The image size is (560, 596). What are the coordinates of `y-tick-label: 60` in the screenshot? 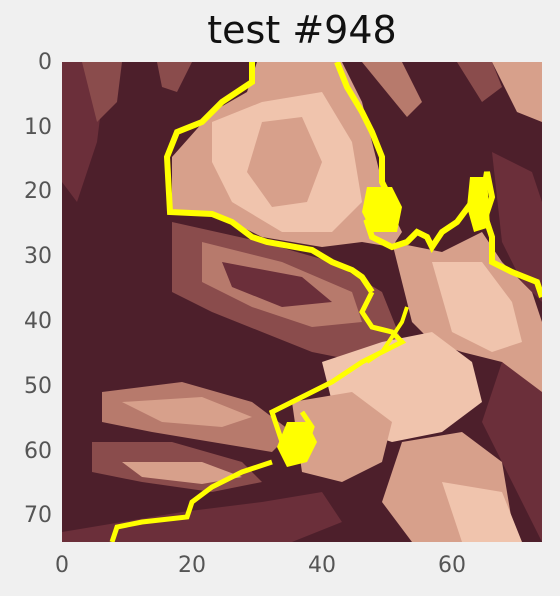 It's located at (38, 451).